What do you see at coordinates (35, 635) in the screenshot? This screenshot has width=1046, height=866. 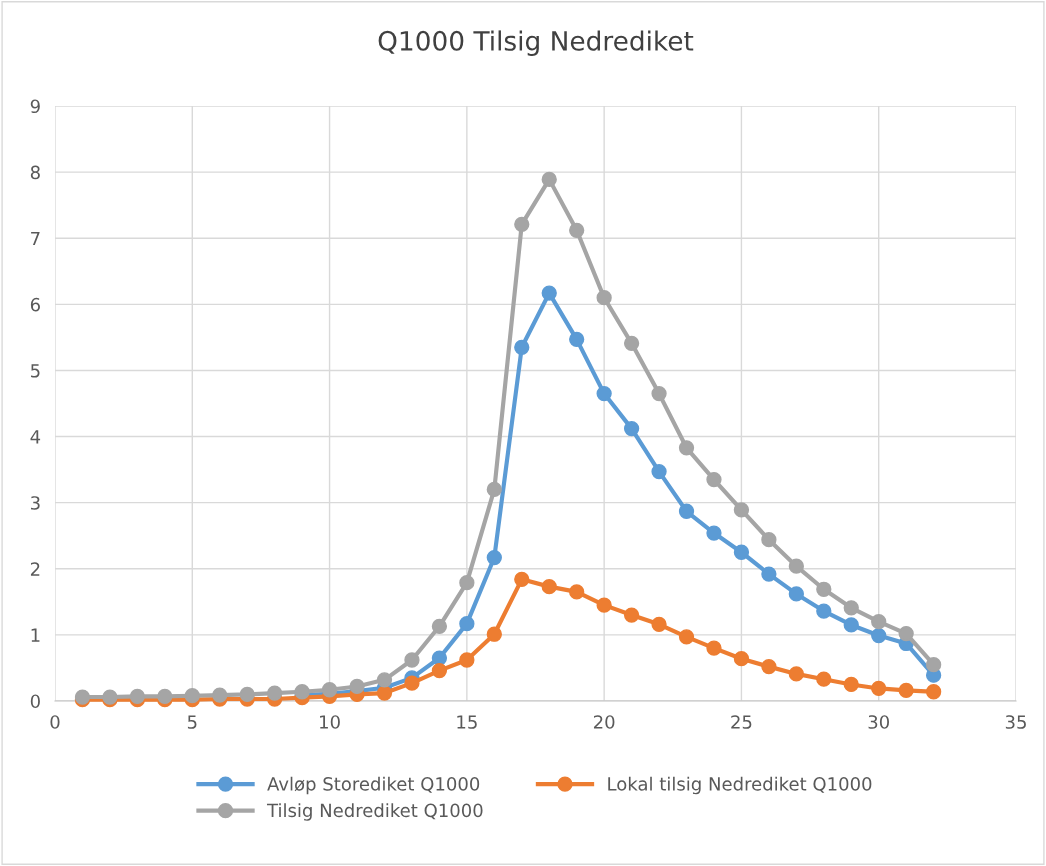 I see `y-tick-label: 1` at bounding box center [35, 635].